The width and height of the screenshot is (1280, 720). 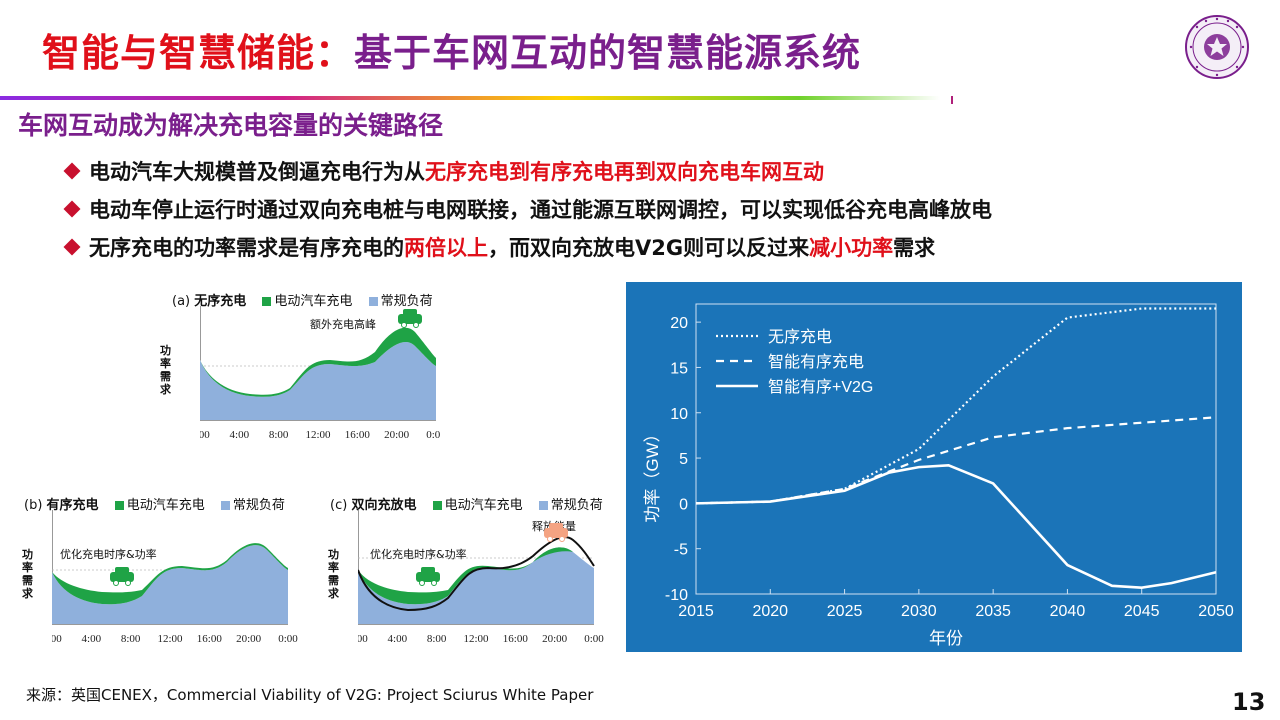 What do you see at coordinates (384, 505) in the screenshot?
I see `panel-c-name: 双向充放电` at bounding box center [384, 505].